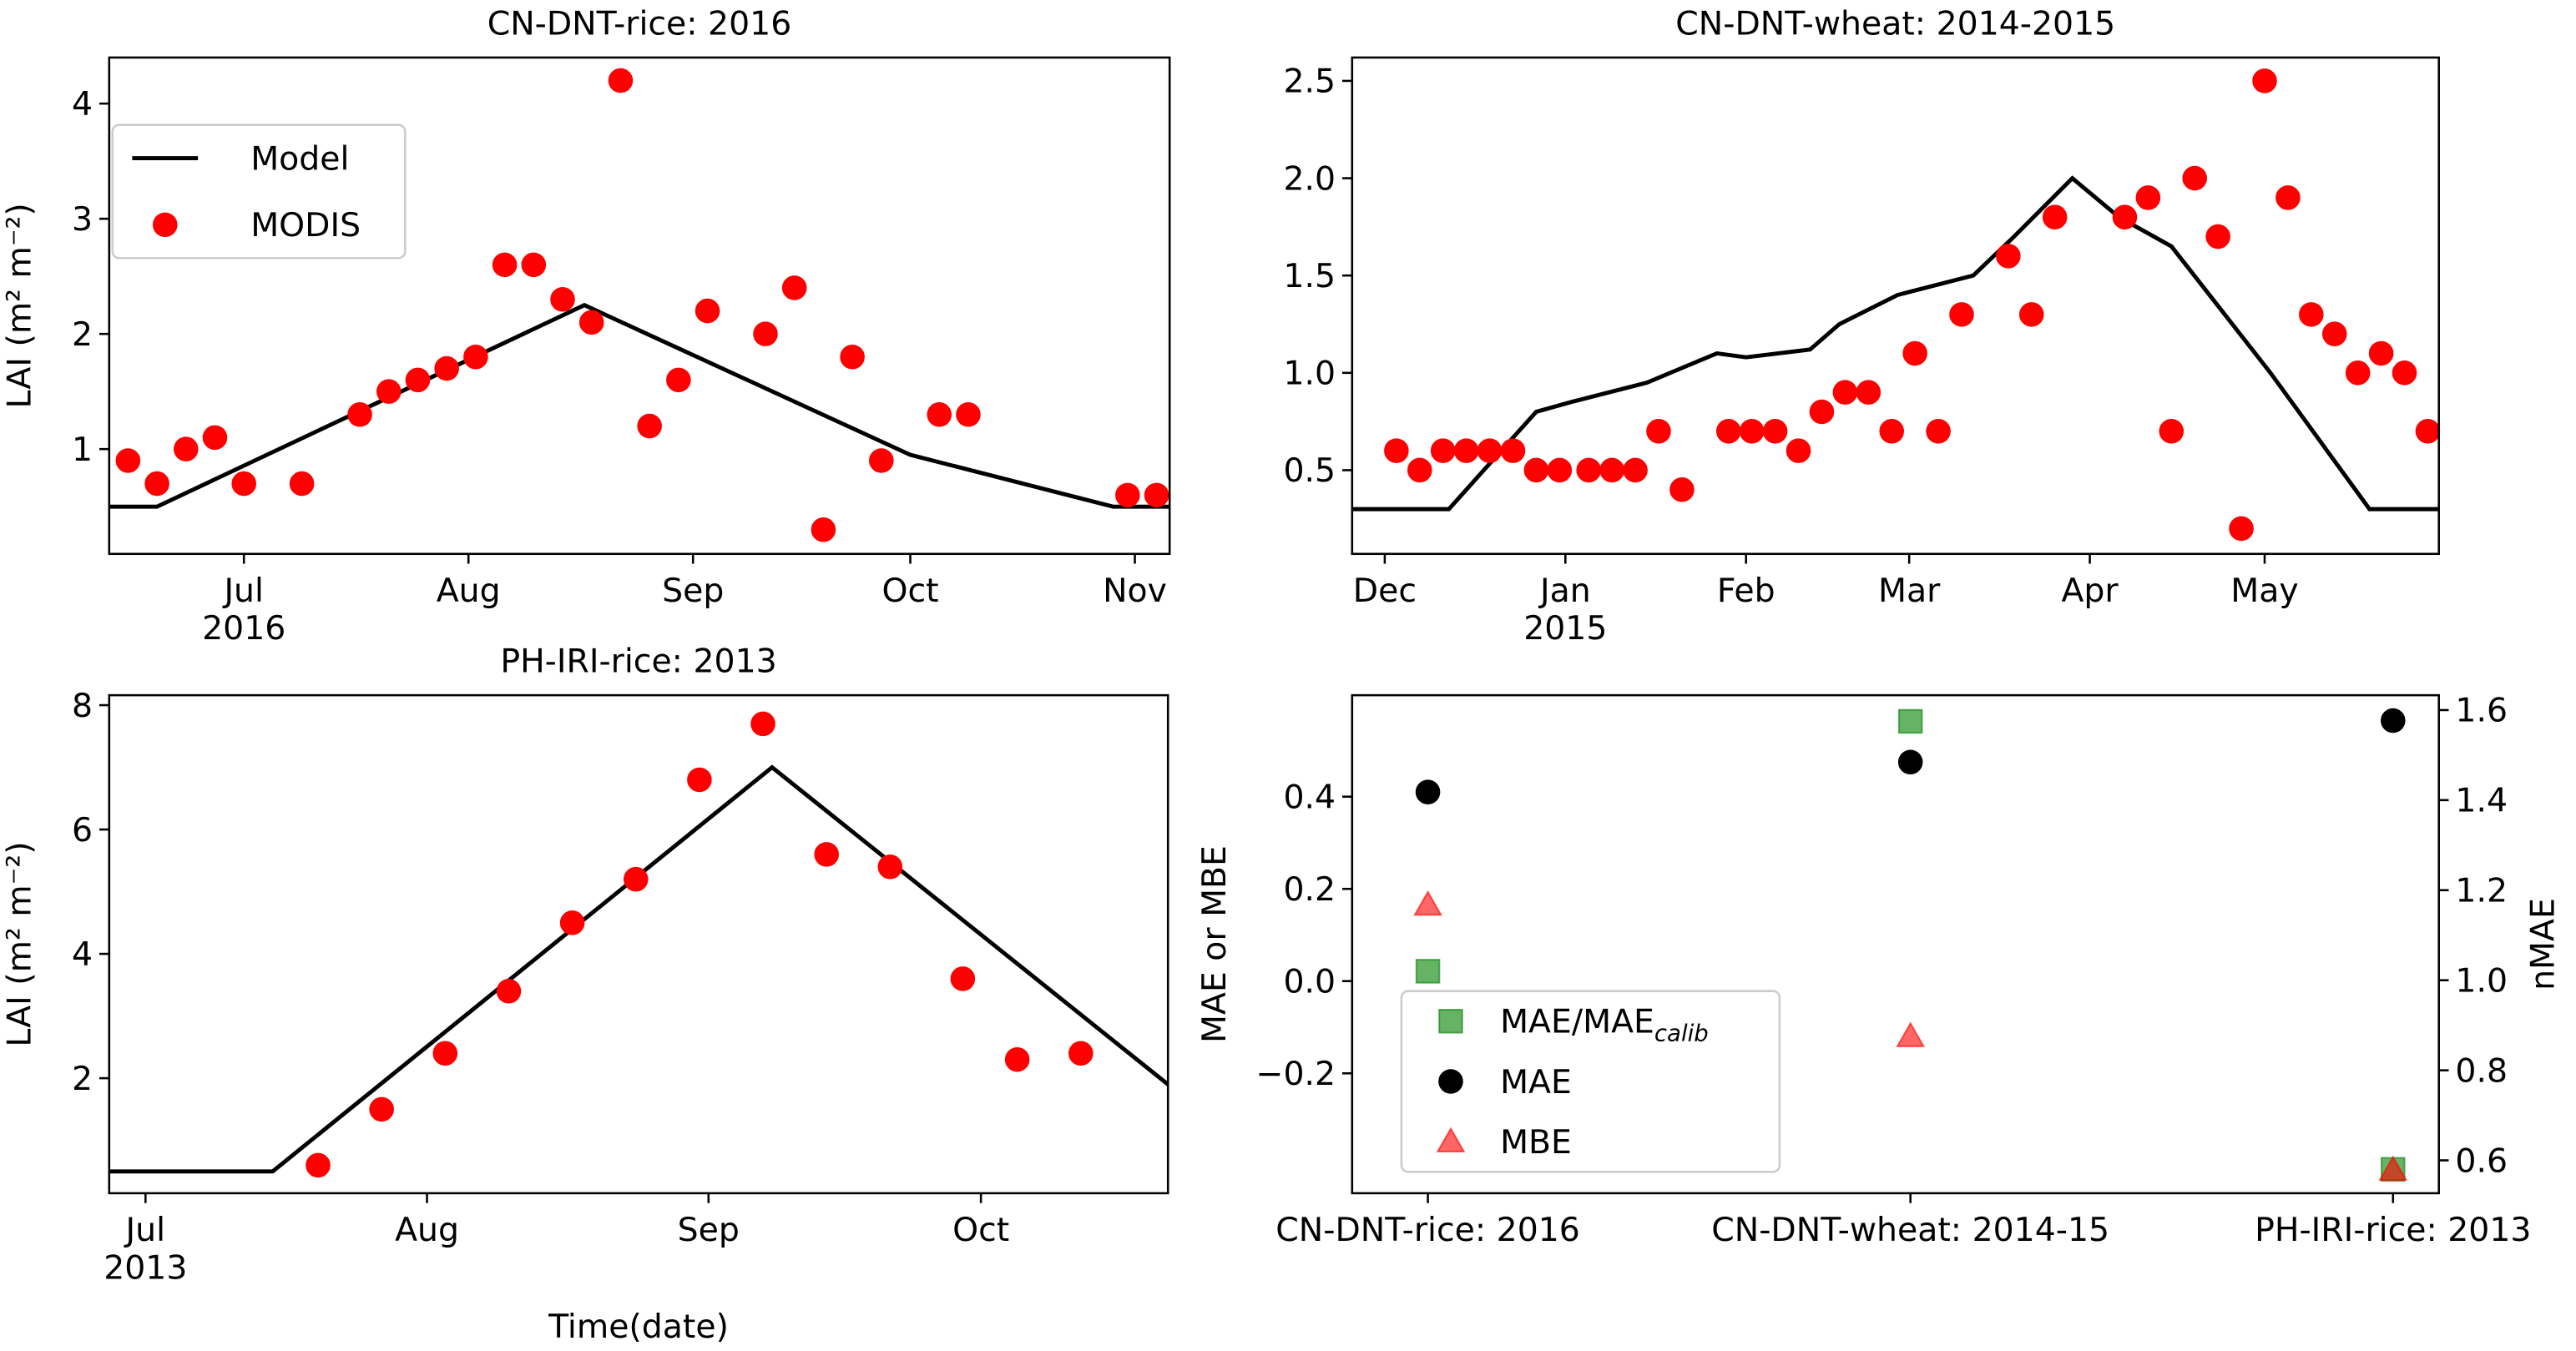 Image resolution: width=2576 pixels, height=1351 pixels. What do you see at coordinates (638, 1327) in the screenshot?
I see `x-axis-label: Time(date)` at bounding box center [638, 1327].